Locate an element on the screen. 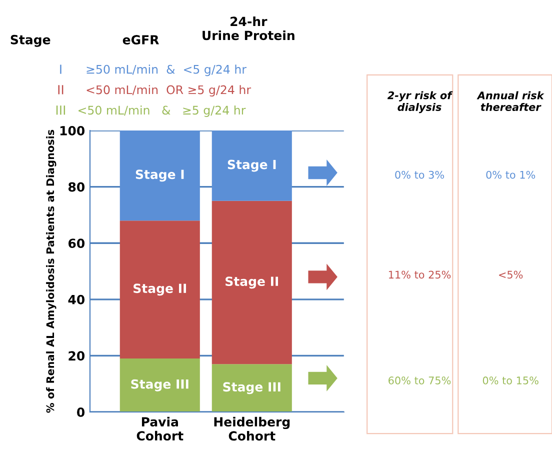 The height and width of the screenshot is (454, 552). text: 0% to 1% is located at coordinates (511, 174).